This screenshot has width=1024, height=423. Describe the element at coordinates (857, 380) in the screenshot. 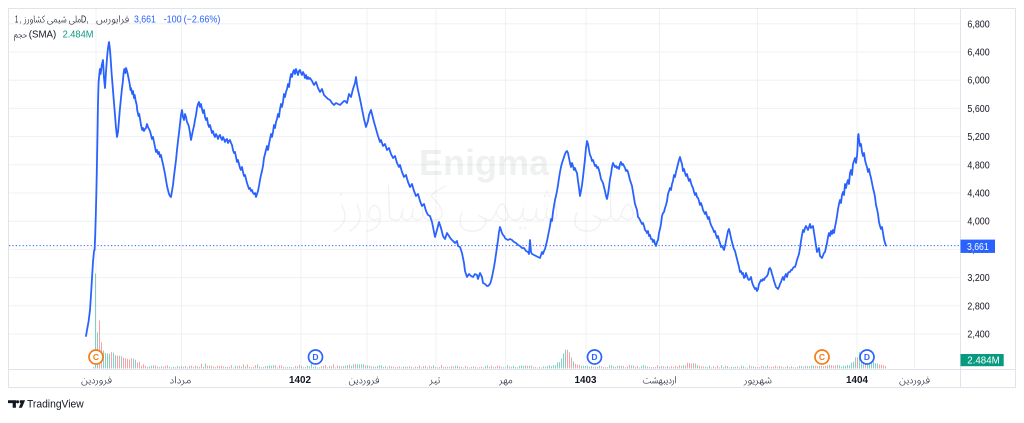

I see `svg-text: 1404` at that location.